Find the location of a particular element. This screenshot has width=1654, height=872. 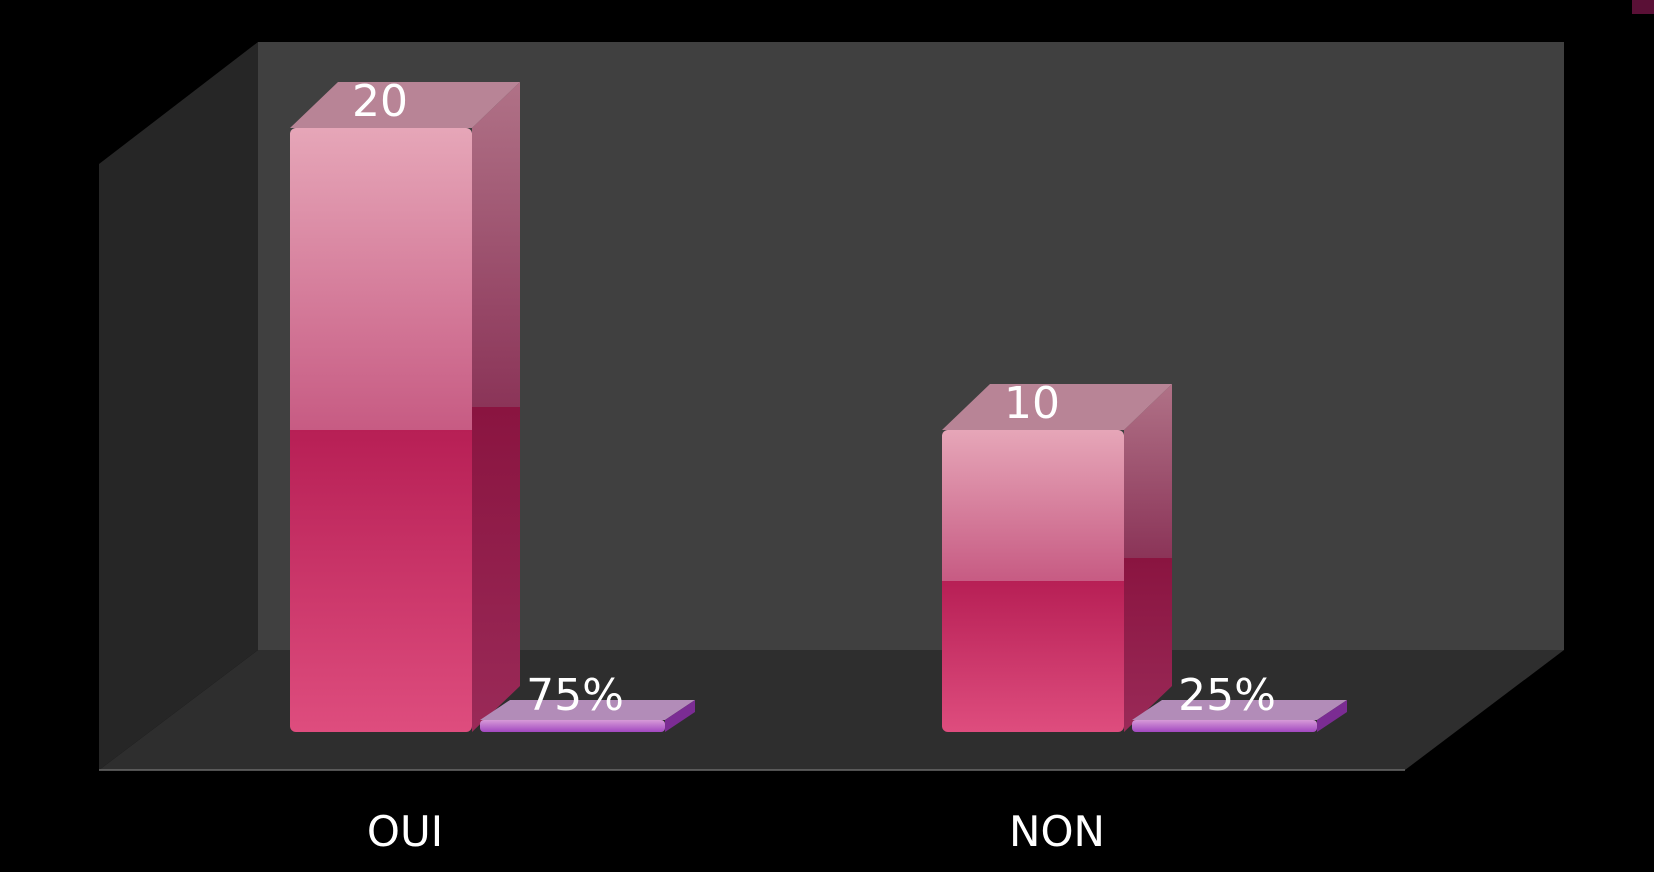

bar-non is located at coordinates (1057, 558).